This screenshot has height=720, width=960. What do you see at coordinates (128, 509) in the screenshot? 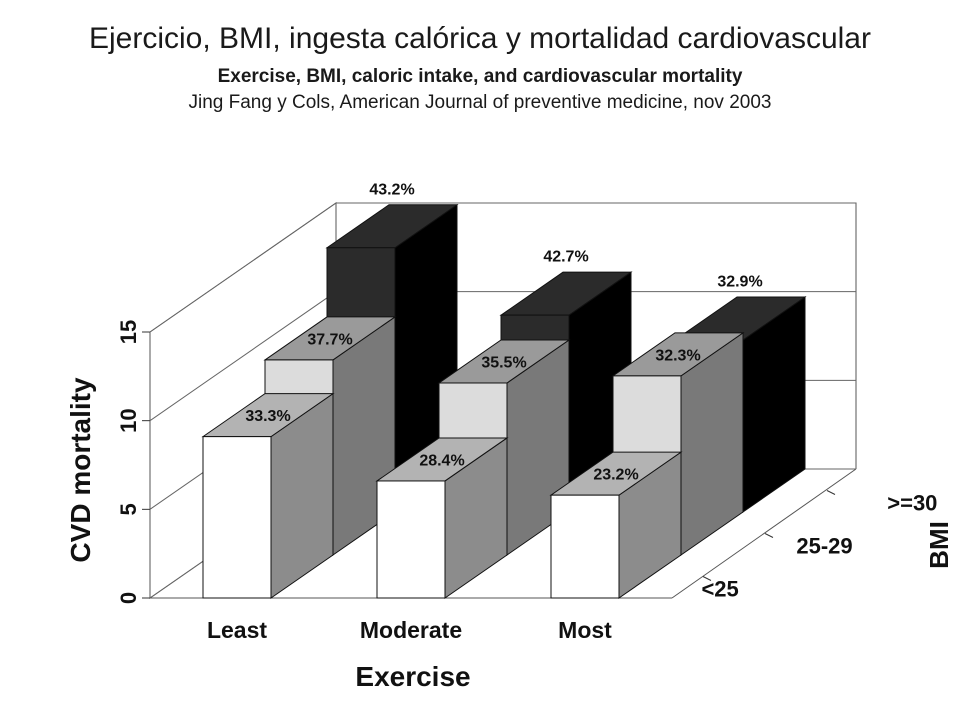
I see `y-tick-label: 5` at bounding box center [128, 509].